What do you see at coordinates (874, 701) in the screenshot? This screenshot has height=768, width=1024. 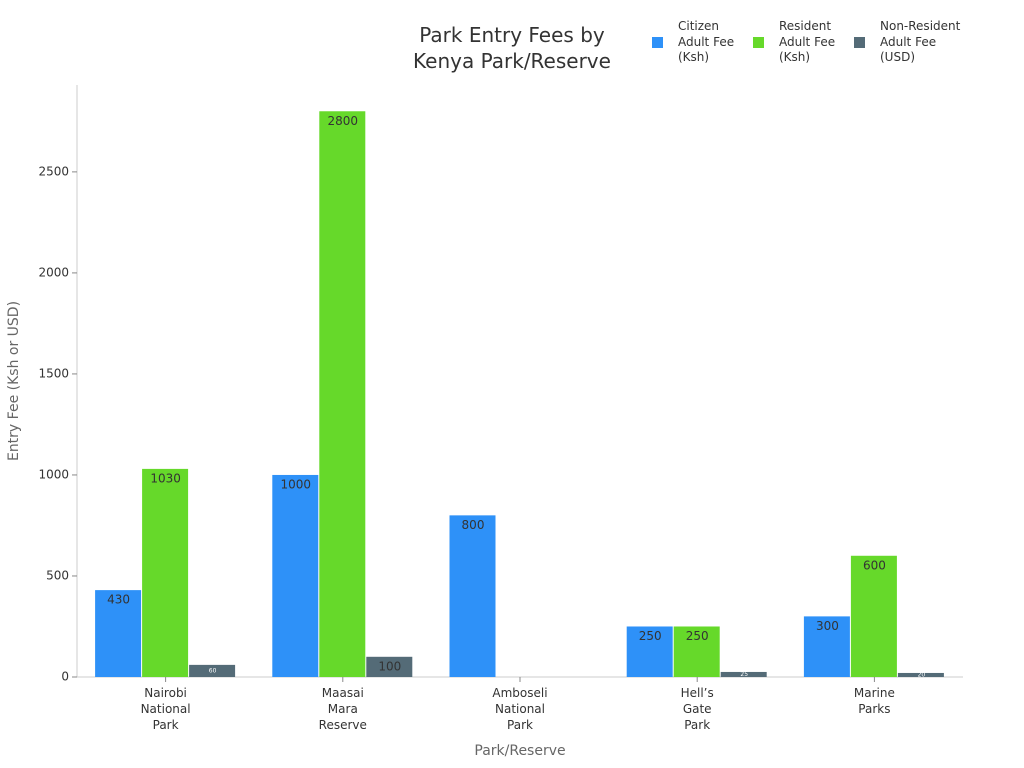 I see `x-tick-label: Marine Parks` at bounding box center [874, 701].